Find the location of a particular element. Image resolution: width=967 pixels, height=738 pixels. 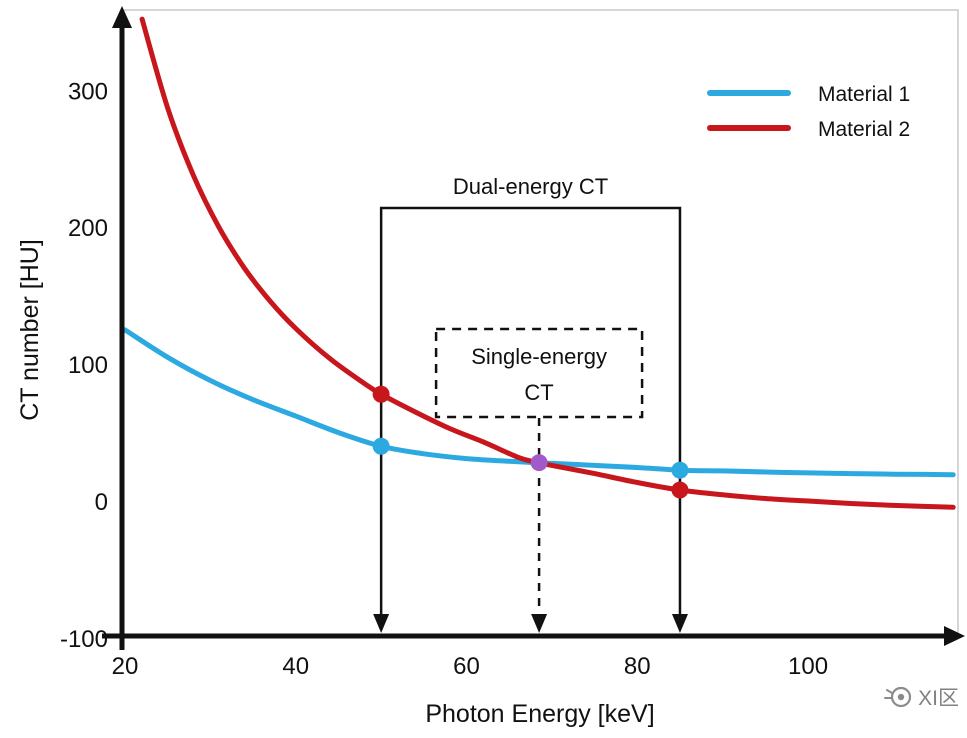

x-tick-label-40: 40 is located at coordinates (295, 666).